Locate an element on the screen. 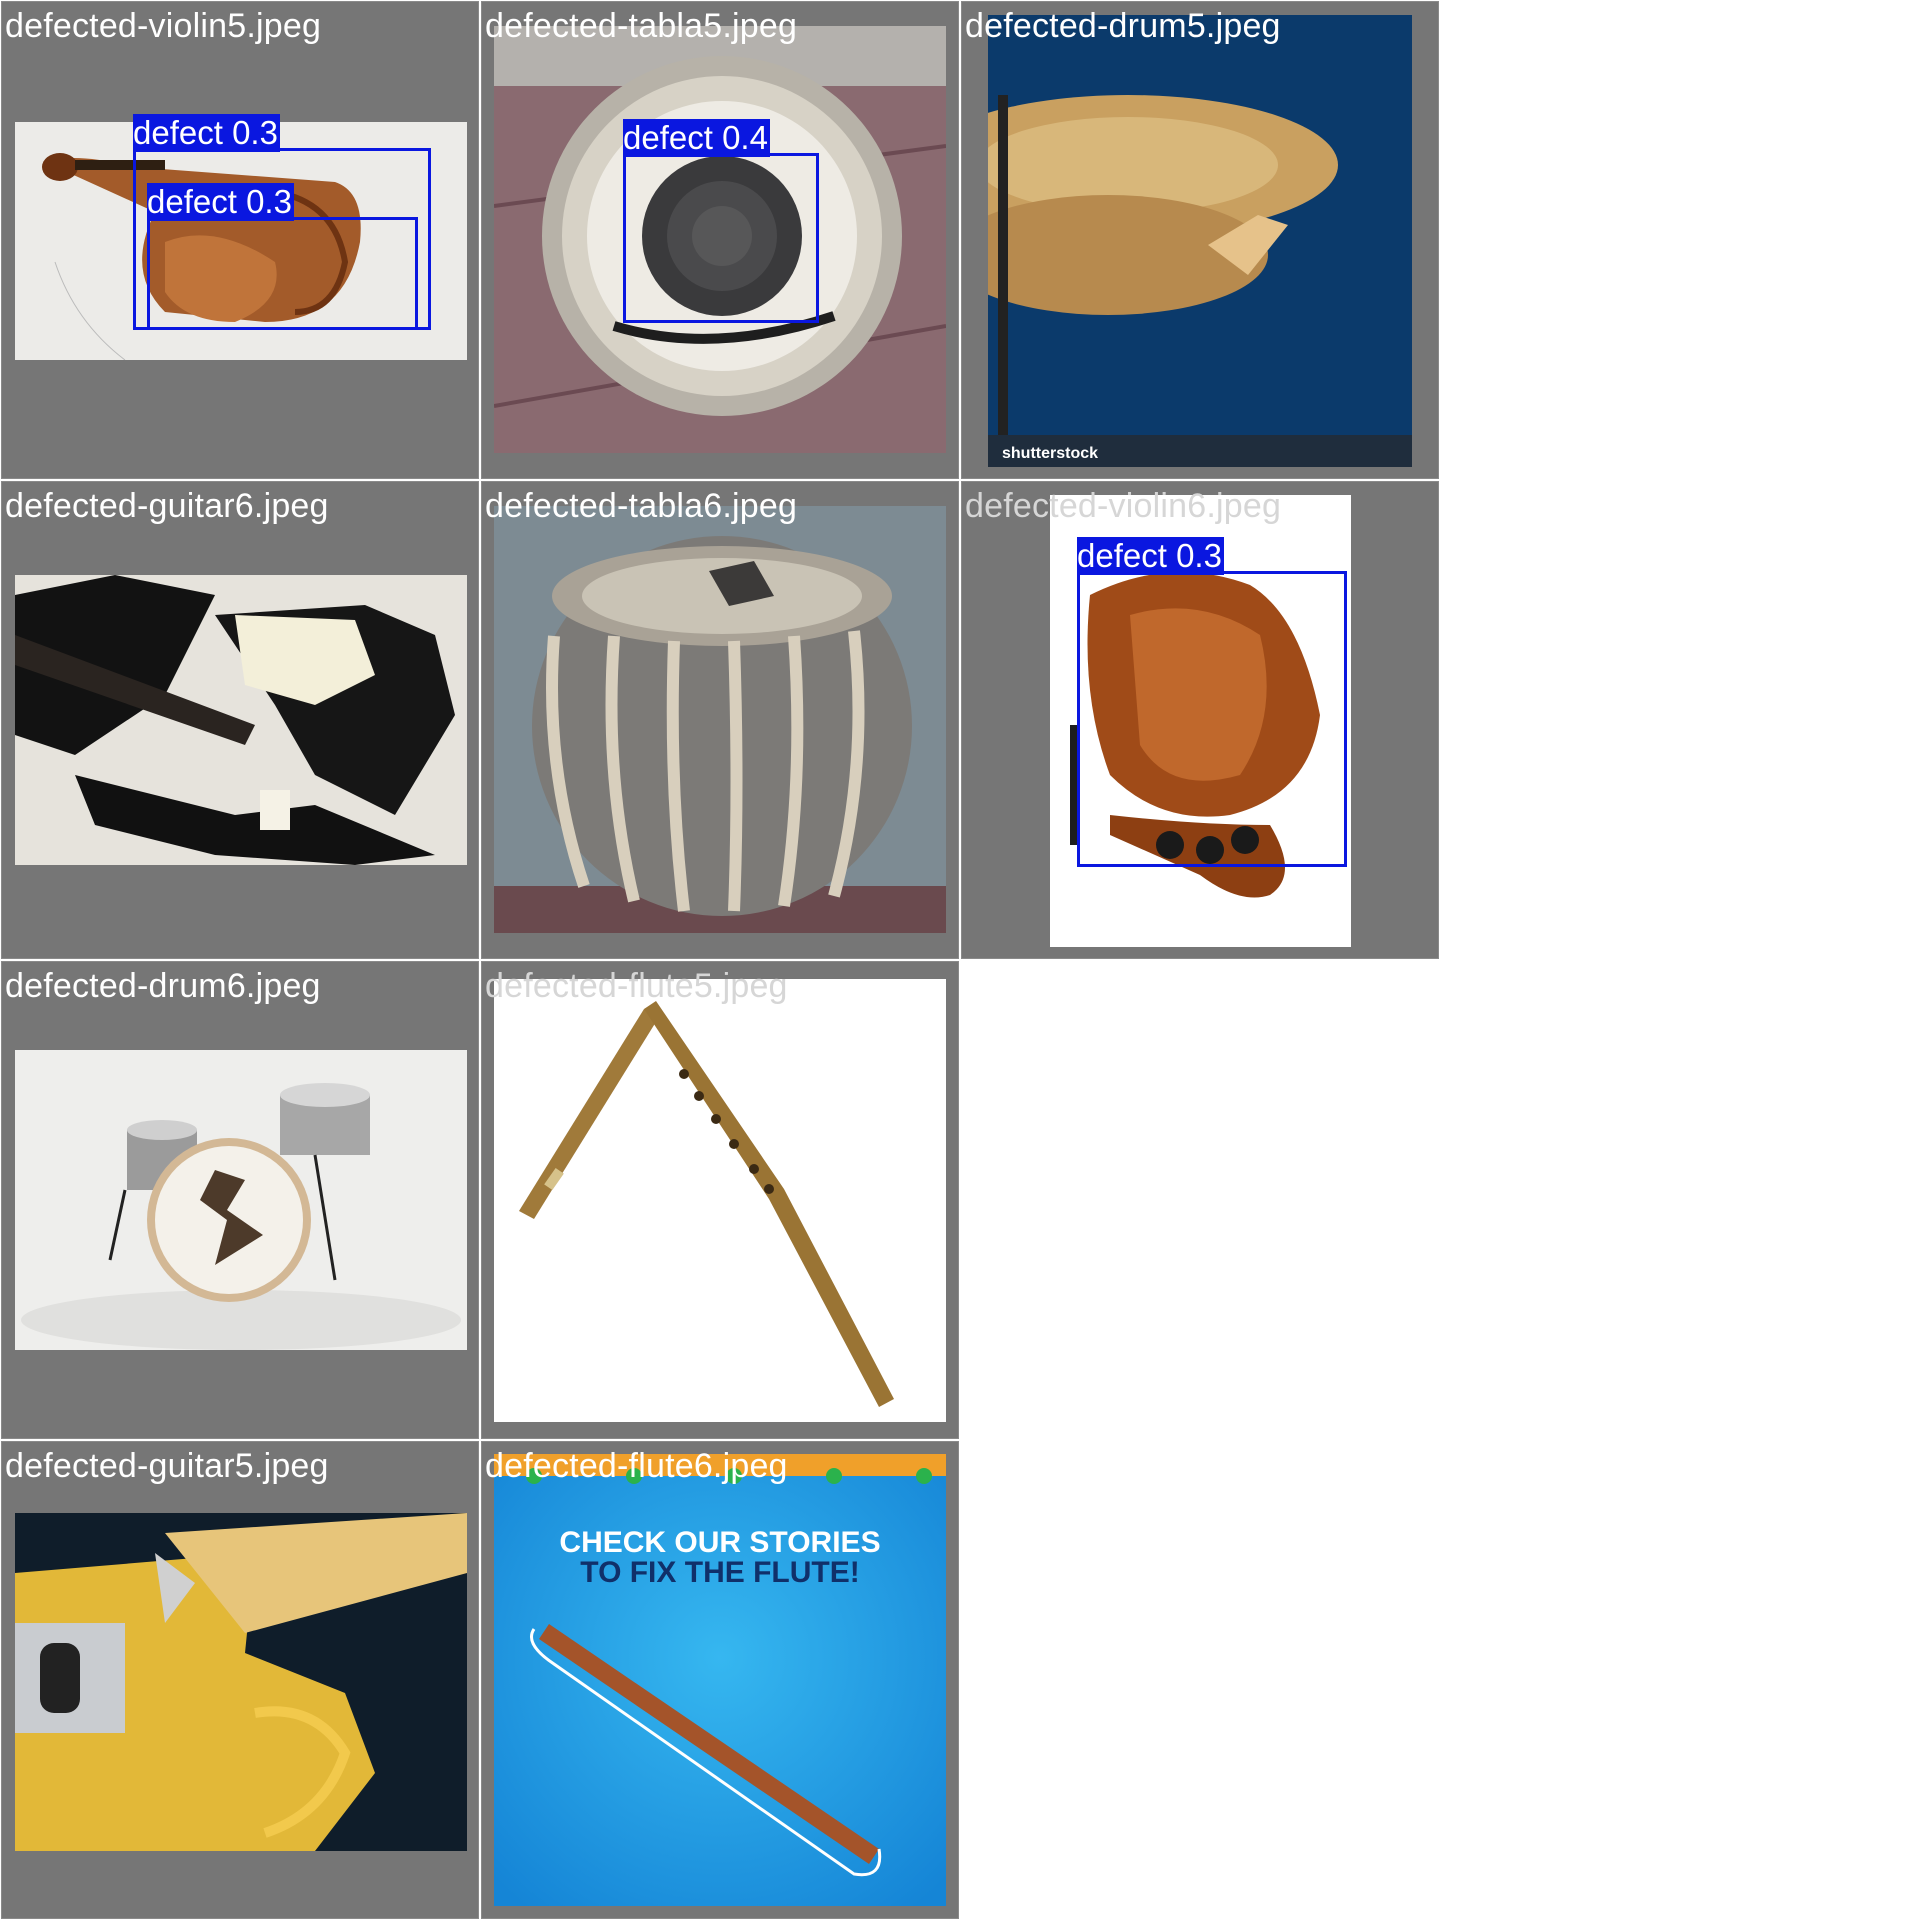  cymbal-photo: shutterstock is located at coordinates (1200, 241).